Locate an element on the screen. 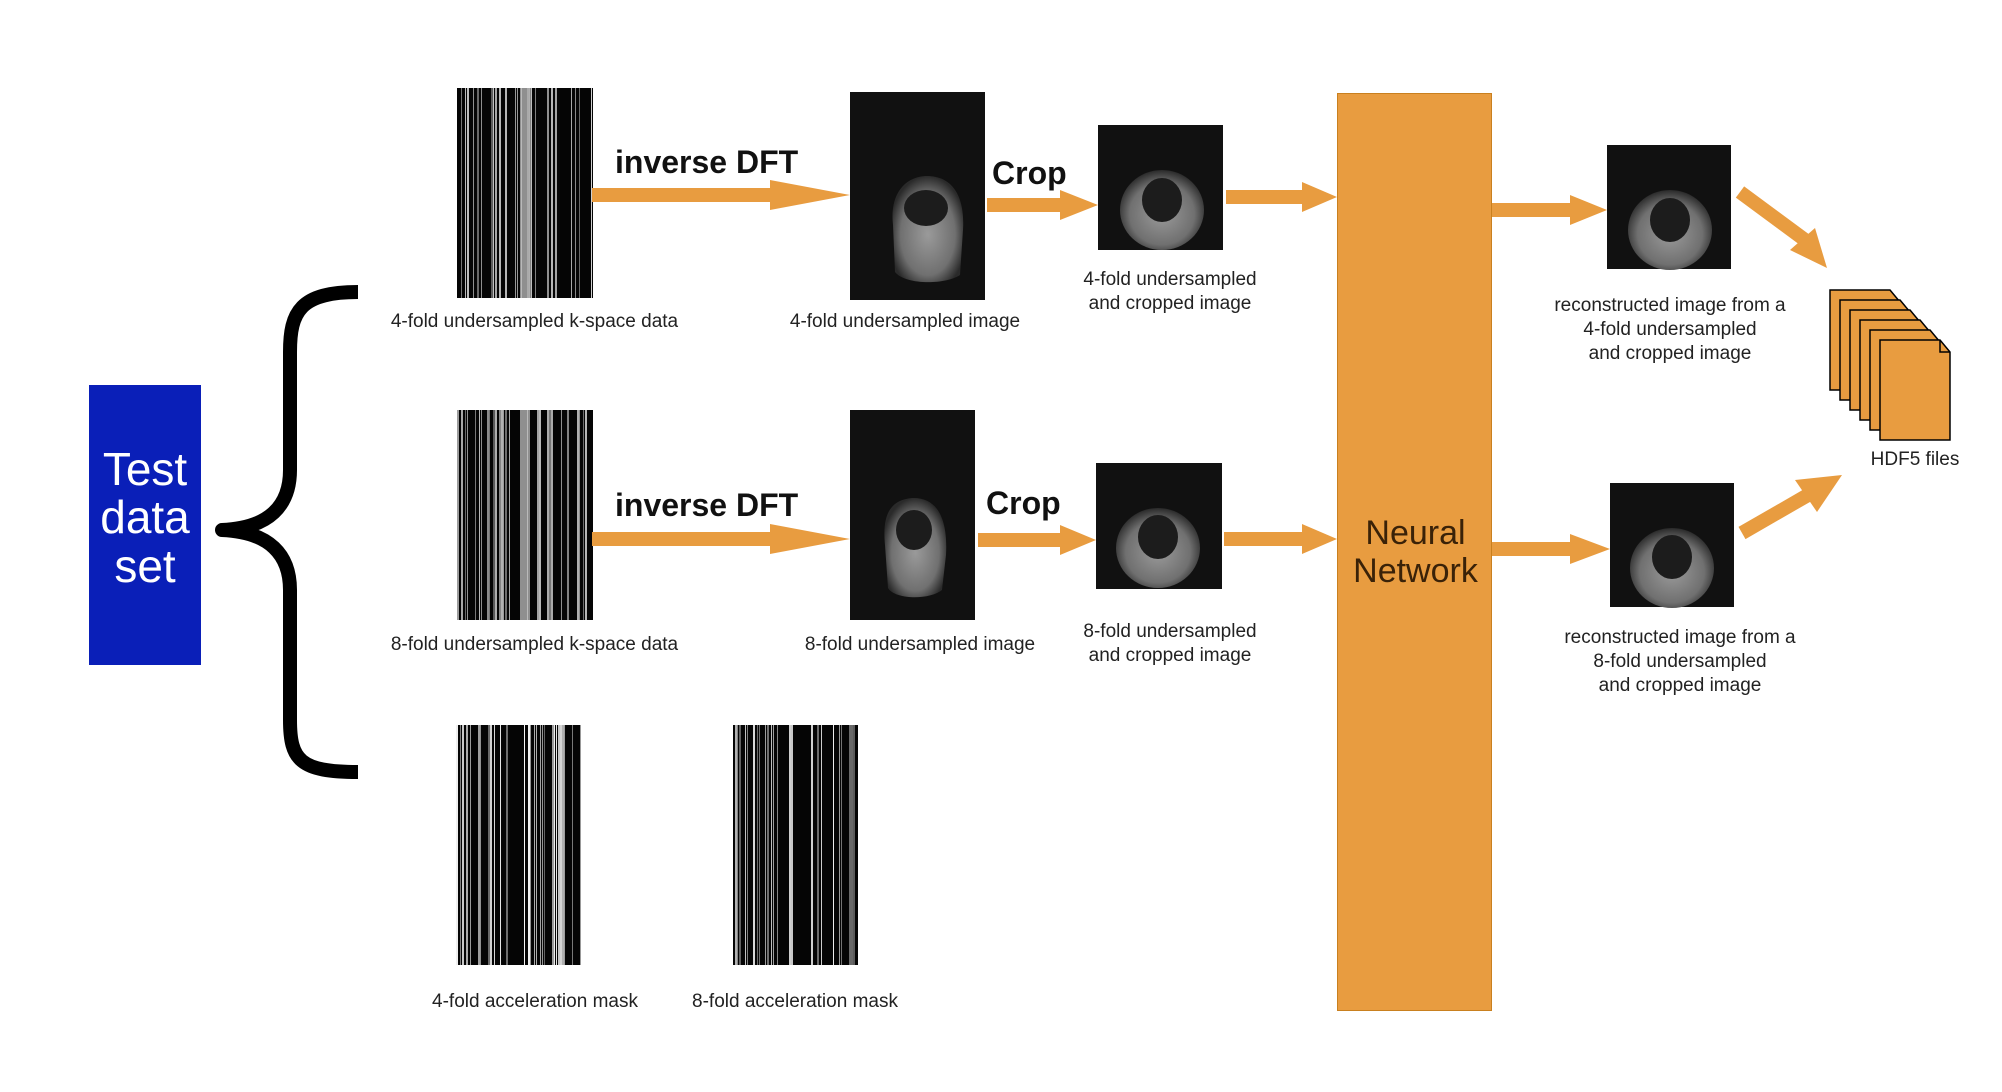 The height and width of the screenshot is (1092, 2002). kspace-4fold-caption: 4-fold undersampled k-space data is located at coordinates (534, 321).